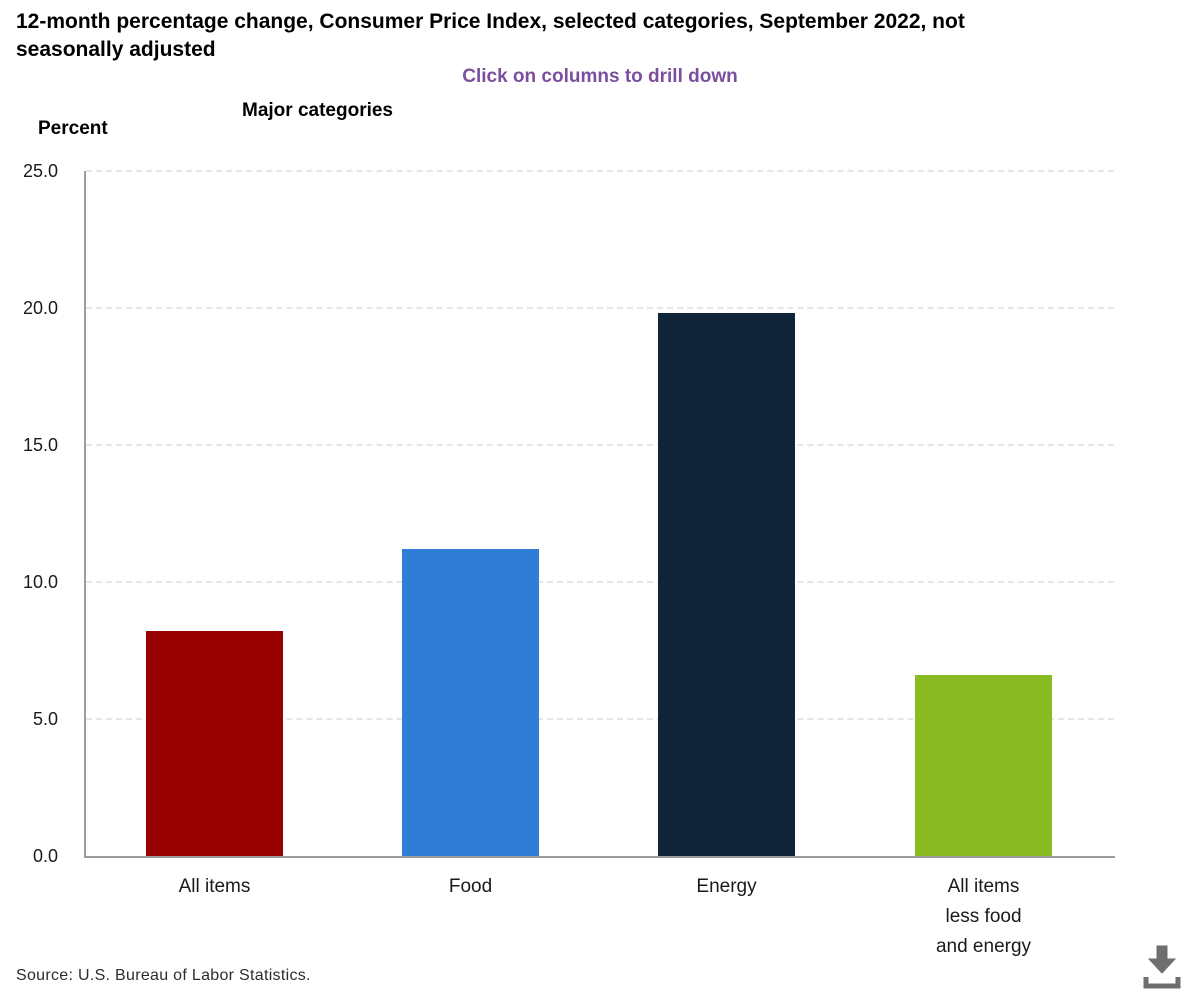  I want to click on download-button, so click(1162, 966).